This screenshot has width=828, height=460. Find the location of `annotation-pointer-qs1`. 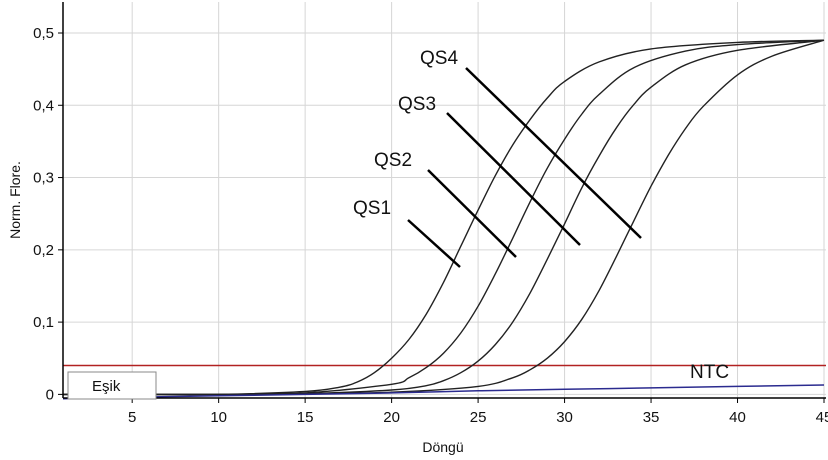

annotation-pointer-qs1 is located at coordinates (434, 243).